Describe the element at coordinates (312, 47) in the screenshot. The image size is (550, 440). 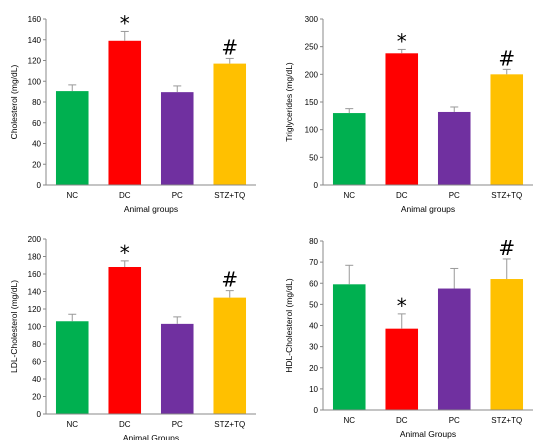
I see `chart-1-y-tick-label: 250` at that location.